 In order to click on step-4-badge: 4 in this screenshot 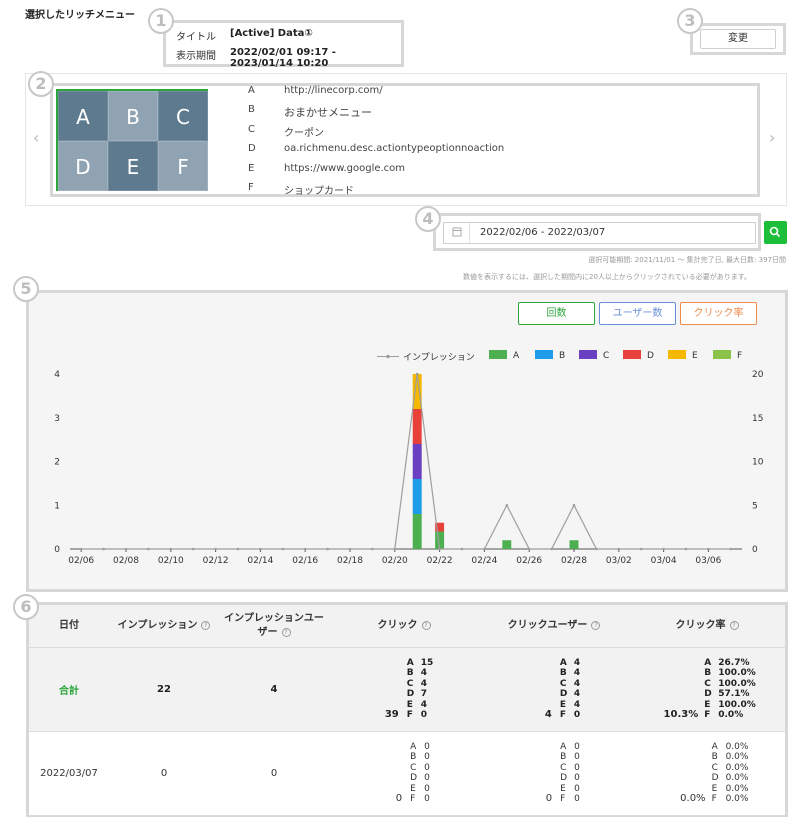, I will do `click(428, 219)`.